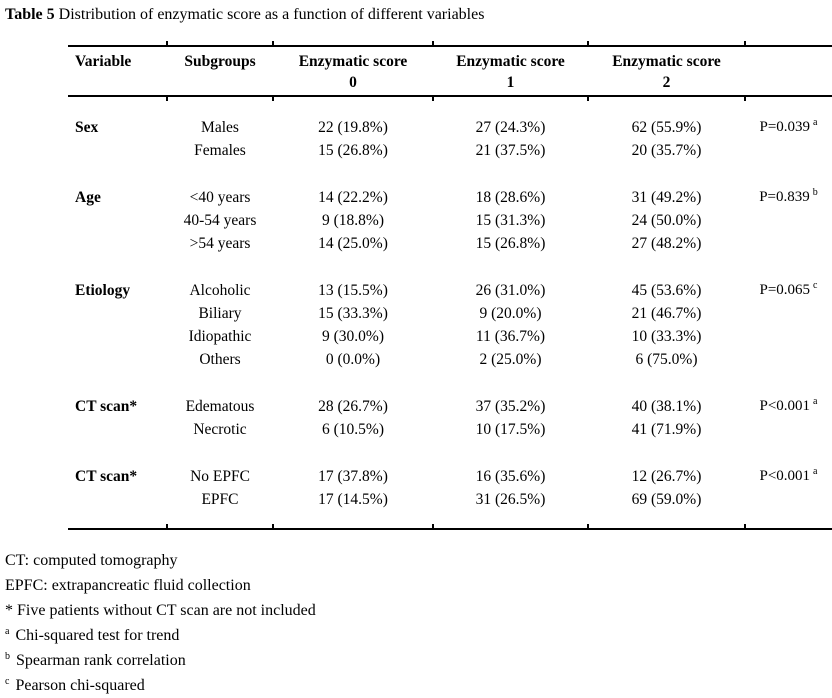 The image size is (832, 698). What do you see at coordinates (220, 243) in the screenshot?
I see `subgroup-cell: >54 years` at bounding box center [220, 243].